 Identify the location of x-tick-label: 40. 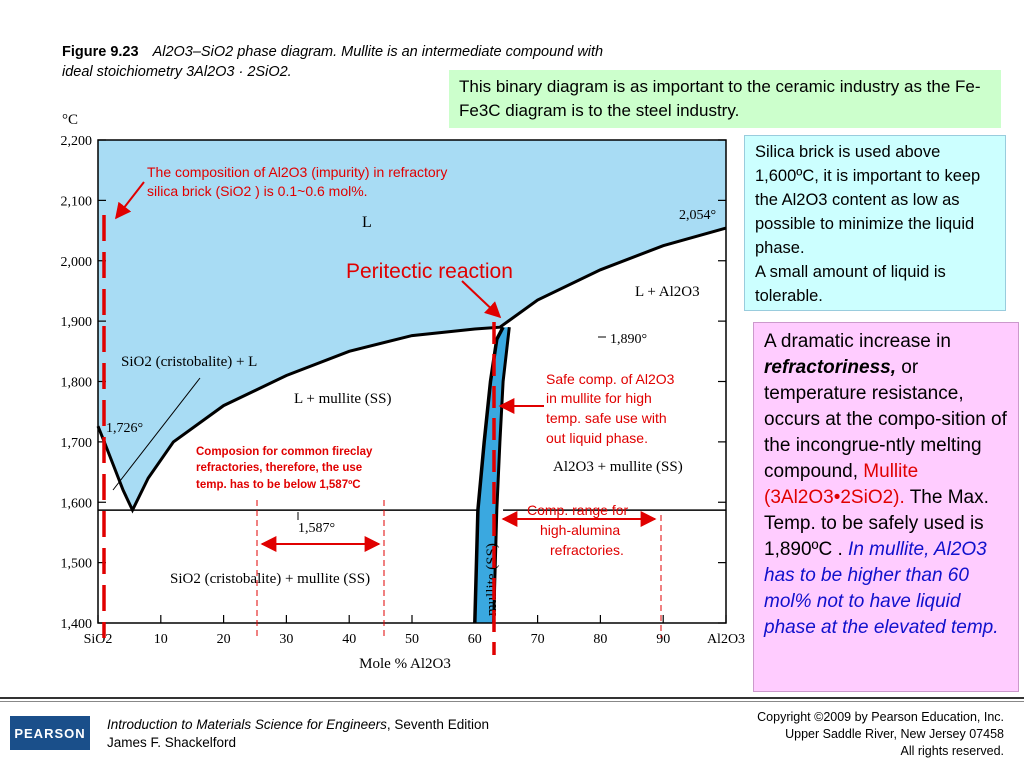
(349, 639).